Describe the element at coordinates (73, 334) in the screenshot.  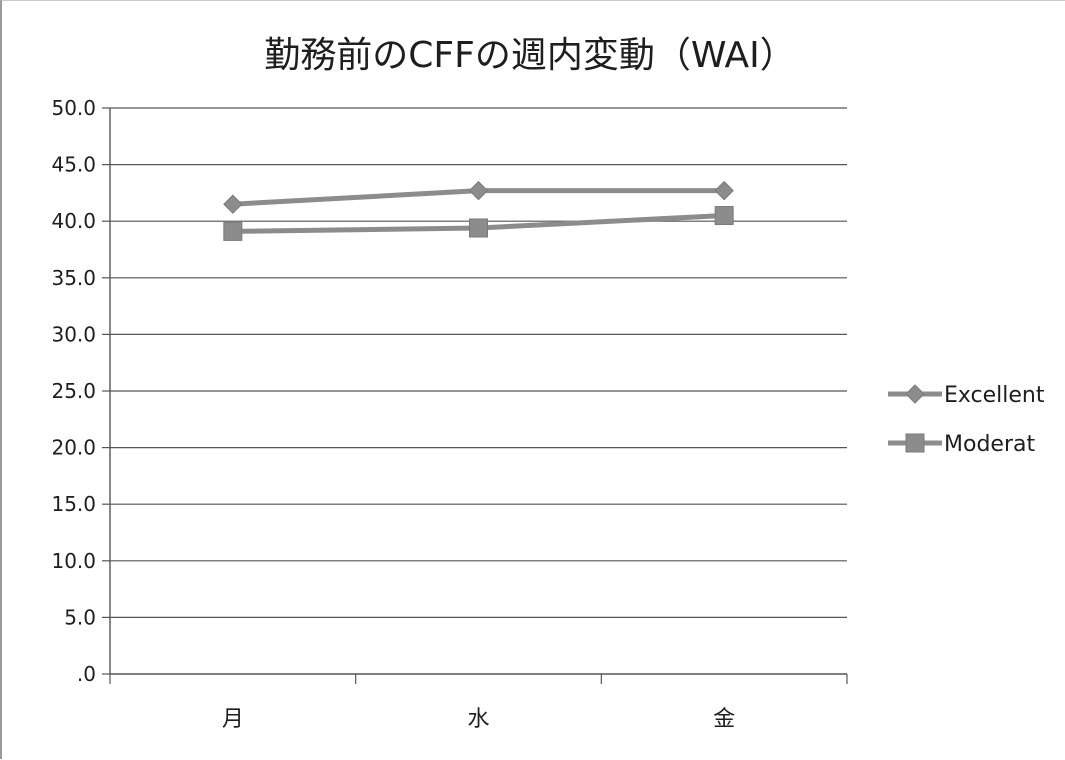
I see `y-tick-label: 30.0` at that location.